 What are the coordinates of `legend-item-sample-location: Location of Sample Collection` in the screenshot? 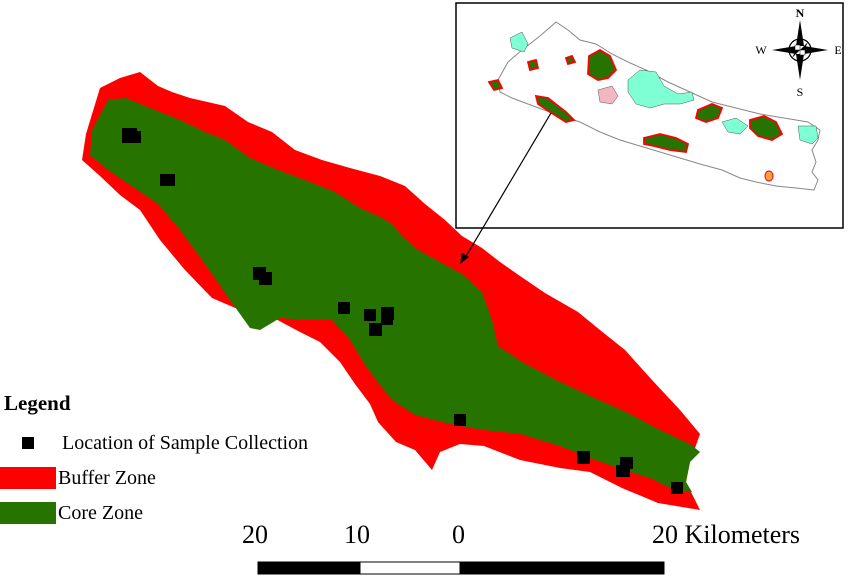 It's located at (154, 443).